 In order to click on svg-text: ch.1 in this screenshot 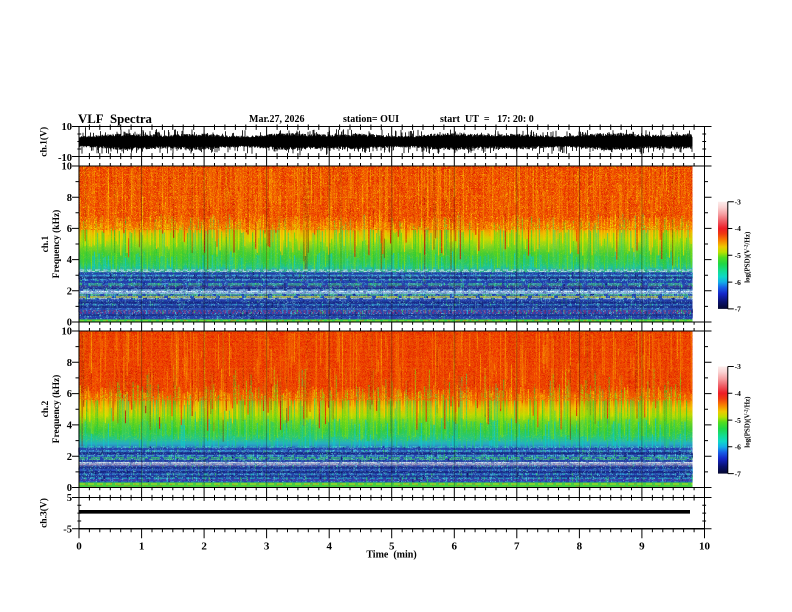, I will do `click(46, 243)`.